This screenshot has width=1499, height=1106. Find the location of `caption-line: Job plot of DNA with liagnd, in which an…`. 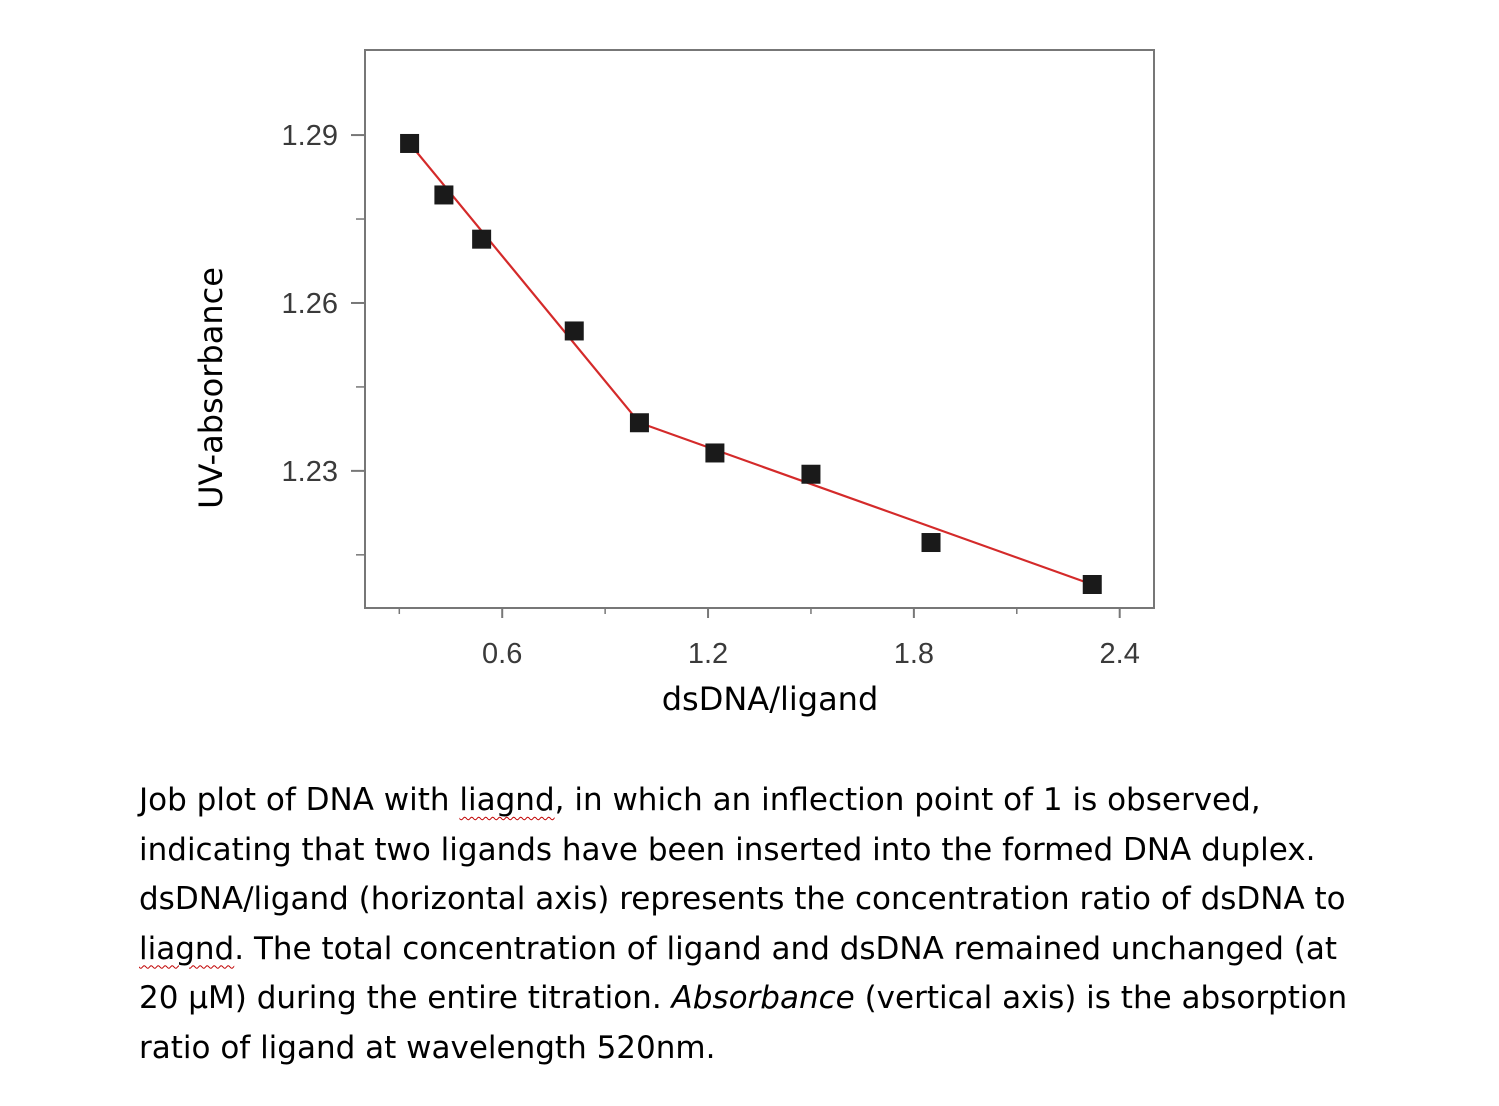

caption-line: Job plot of DNA with liagnd, in which an… is located at coordinates (809, 801).